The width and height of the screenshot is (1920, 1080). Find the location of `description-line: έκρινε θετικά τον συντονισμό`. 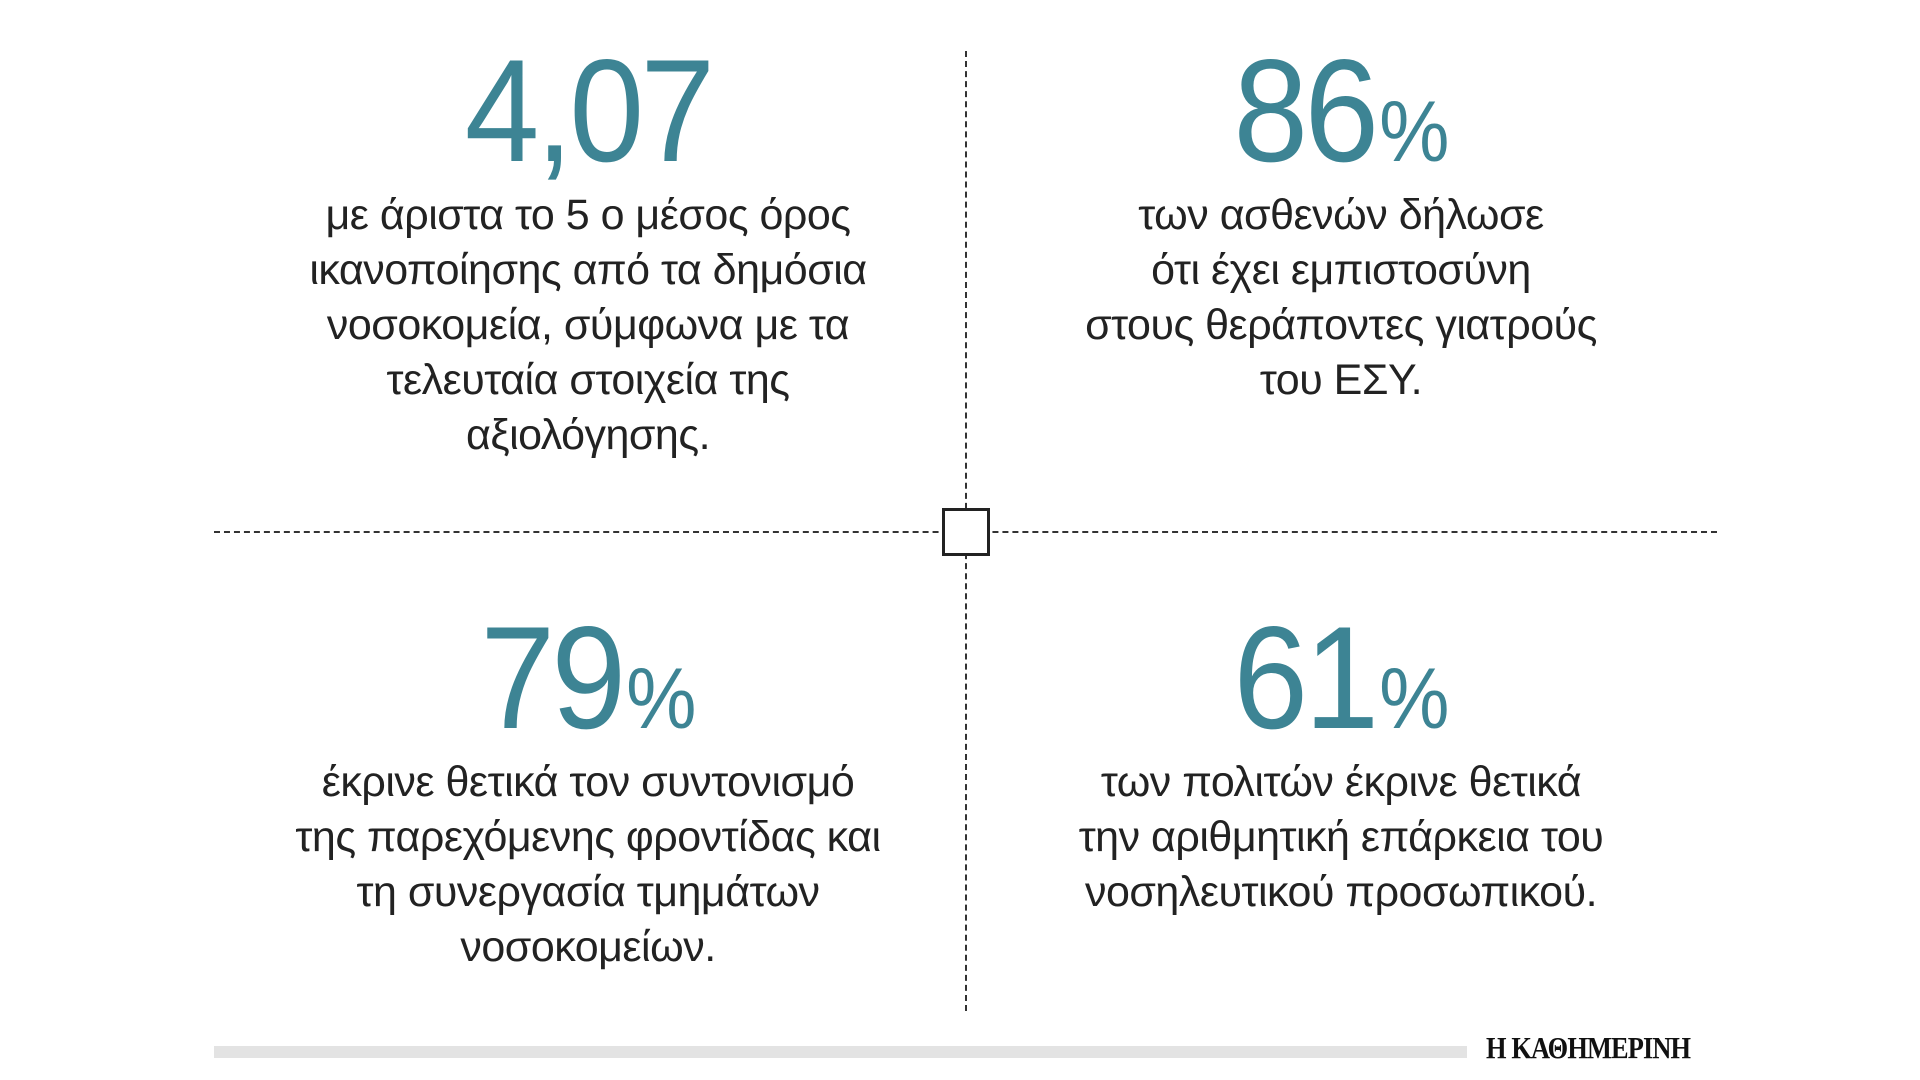

description-line: έκρινε θετικά τον συντονισμό is located at coordinates (588, 782).